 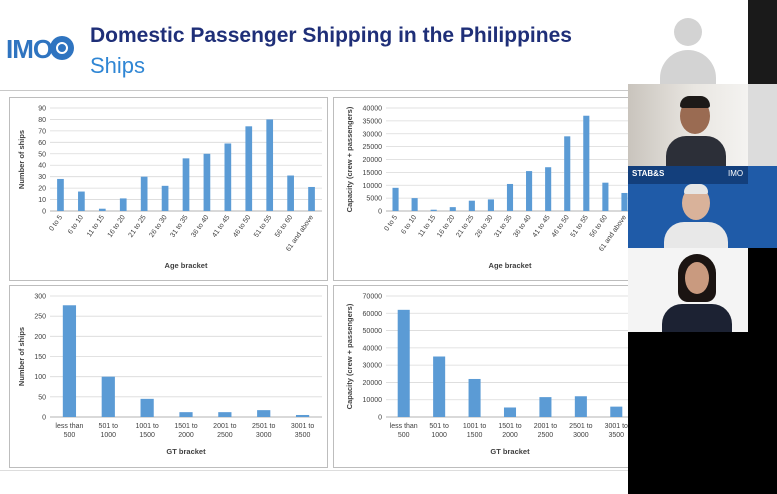 I want to click on x-tick-label: 0 to 5, so click(x=56, y=223).